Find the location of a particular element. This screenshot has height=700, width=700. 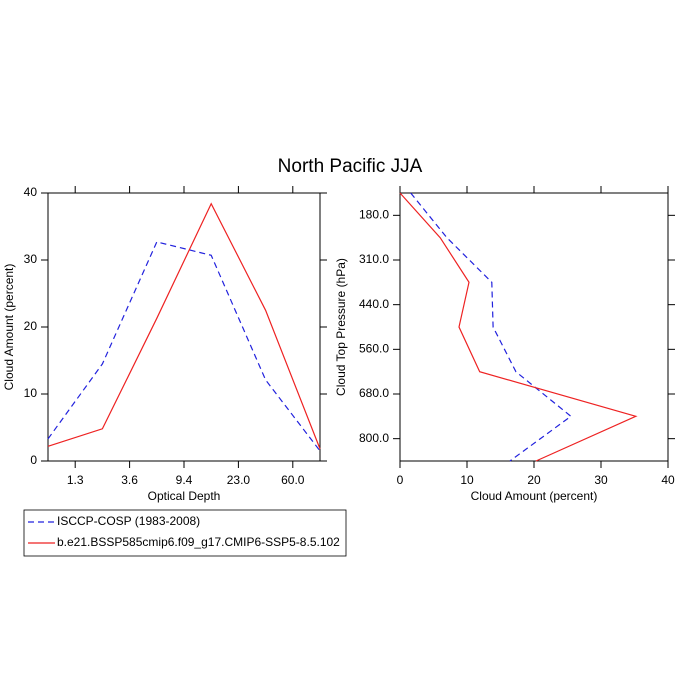

y-tick-label: 180.0 is located at coordinates (374, 215).